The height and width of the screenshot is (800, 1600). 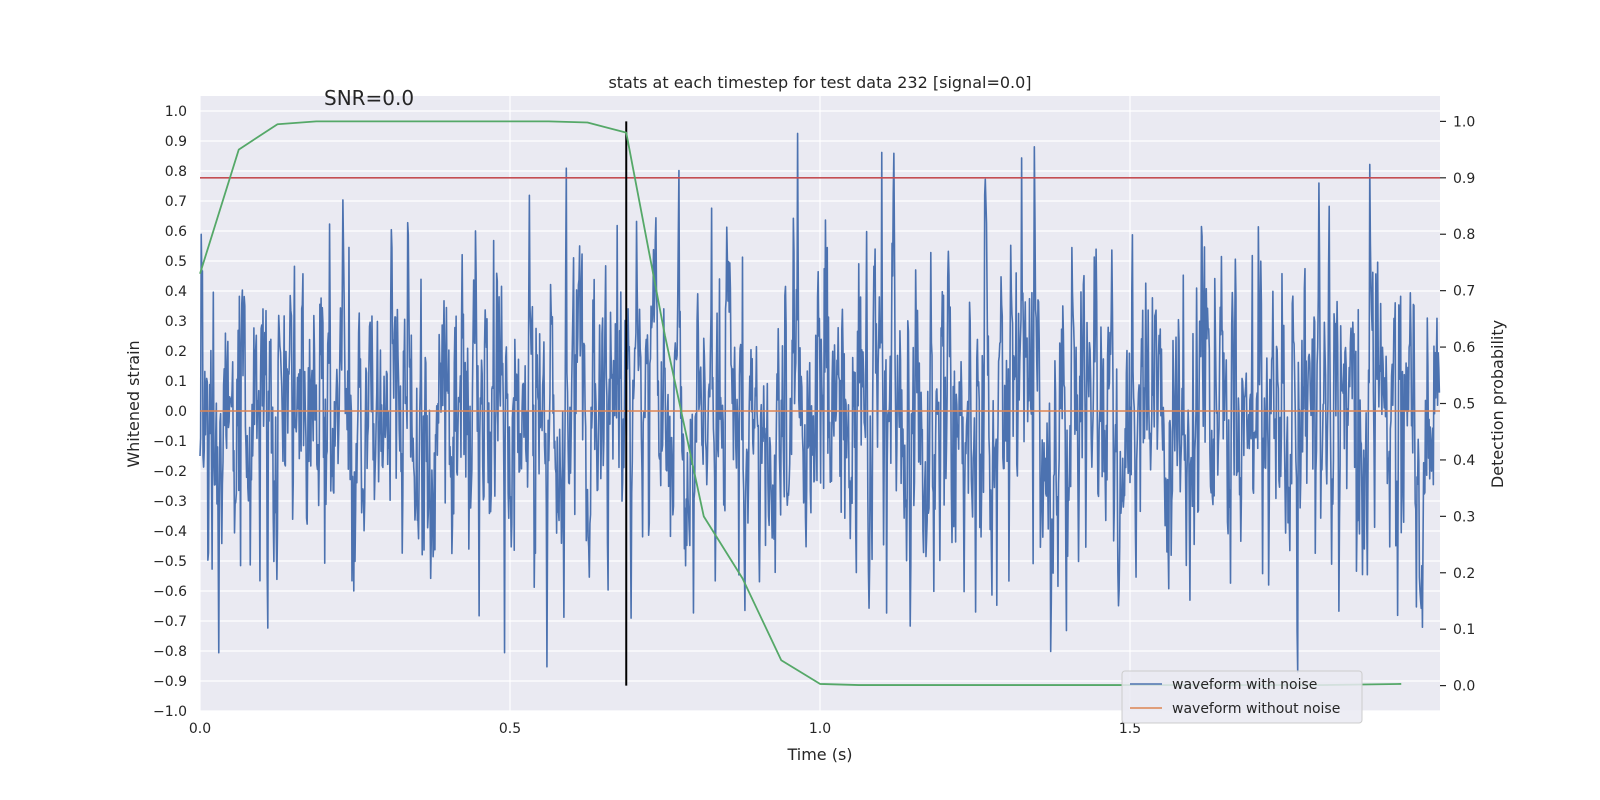 What do you see at coordinates (176, 262) in the screenshot?
I see `y-left-tick-label: 0.5` at bounding box center [176, 262].